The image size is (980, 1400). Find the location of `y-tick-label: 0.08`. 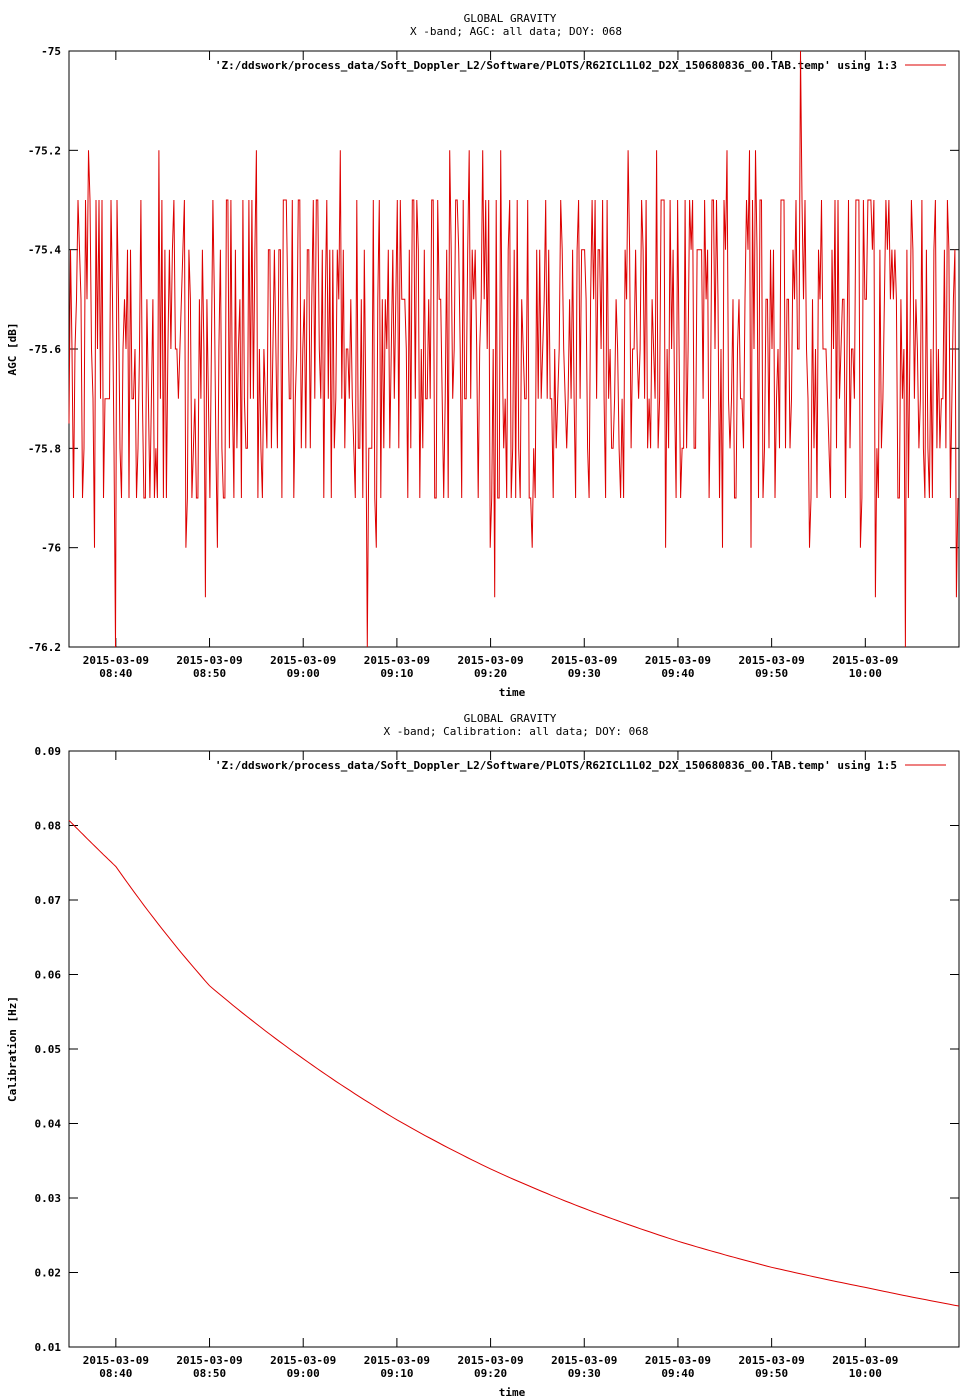

y-tick-label: 0.08 is located at coordinates (48, 826).